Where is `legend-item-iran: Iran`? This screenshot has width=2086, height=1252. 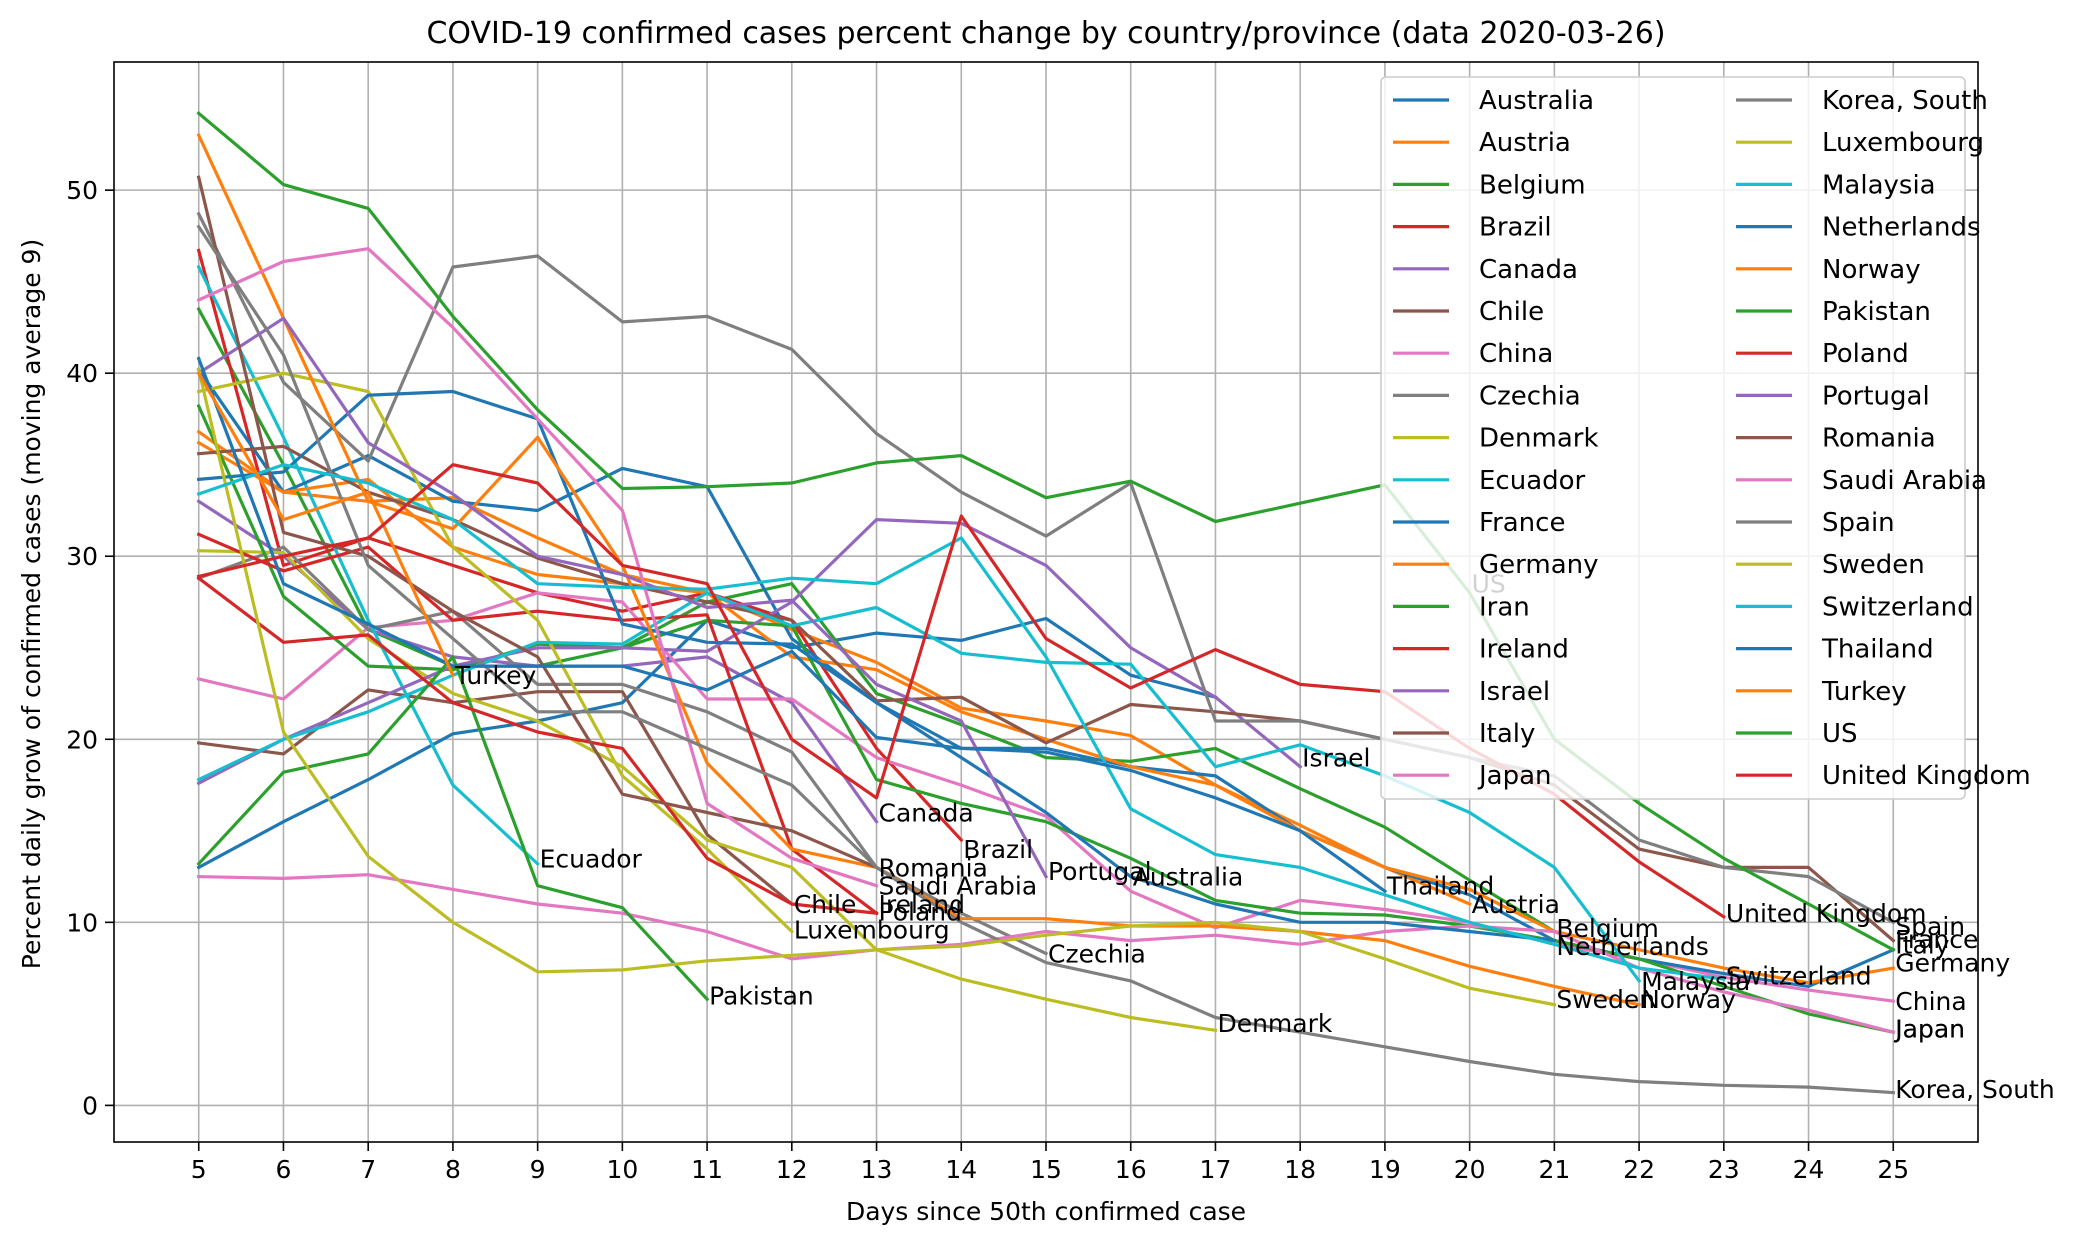 legend-item-iran: Iran is located at coordinates (1461, 607).